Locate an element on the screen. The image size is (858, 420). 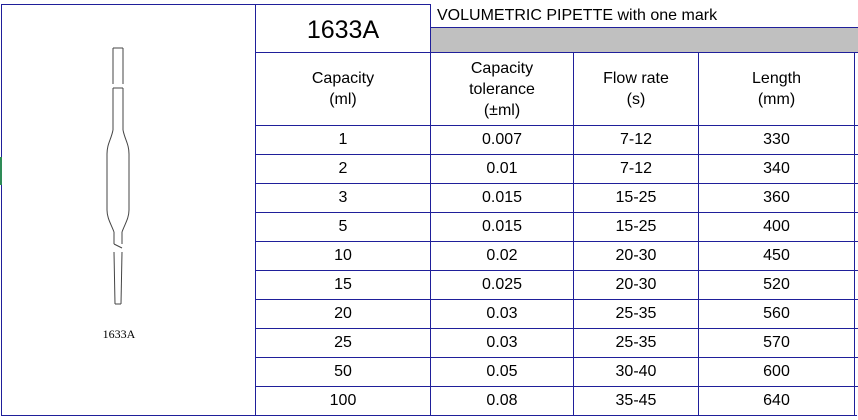
header-flow-rate: Flow rate (s) is located at coordinates (636, 89).